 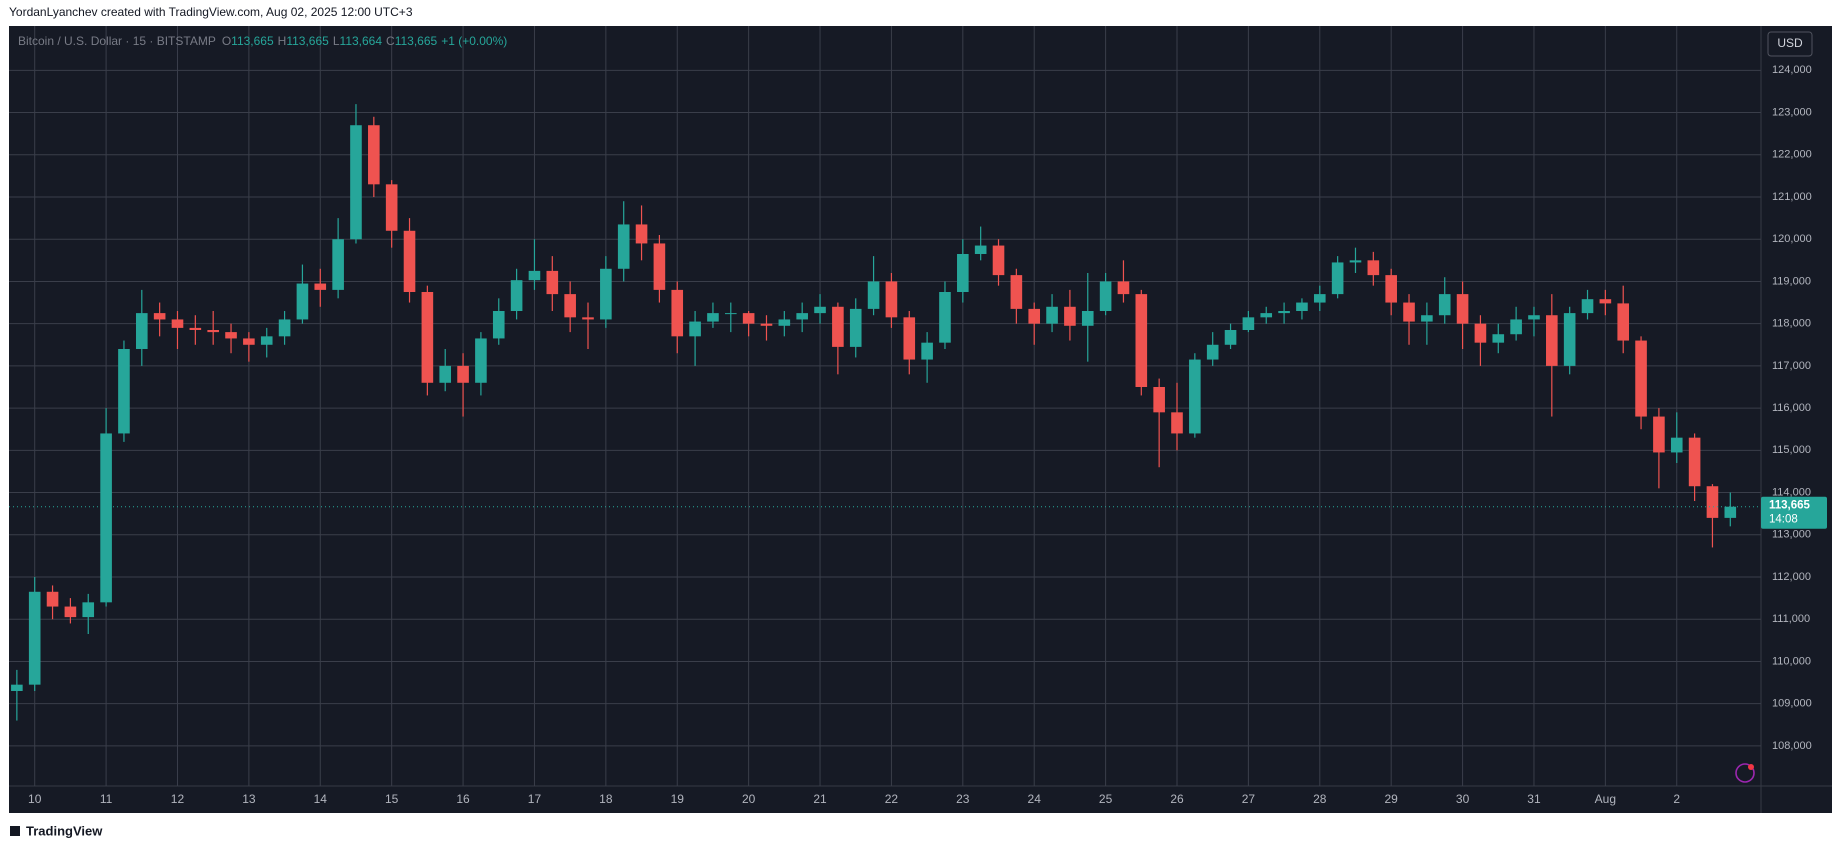 What do you see at coordinates (1792, 197) in the screenshot?
I see `y-tick-label: 121,000` at bounding box center [1792, 197].